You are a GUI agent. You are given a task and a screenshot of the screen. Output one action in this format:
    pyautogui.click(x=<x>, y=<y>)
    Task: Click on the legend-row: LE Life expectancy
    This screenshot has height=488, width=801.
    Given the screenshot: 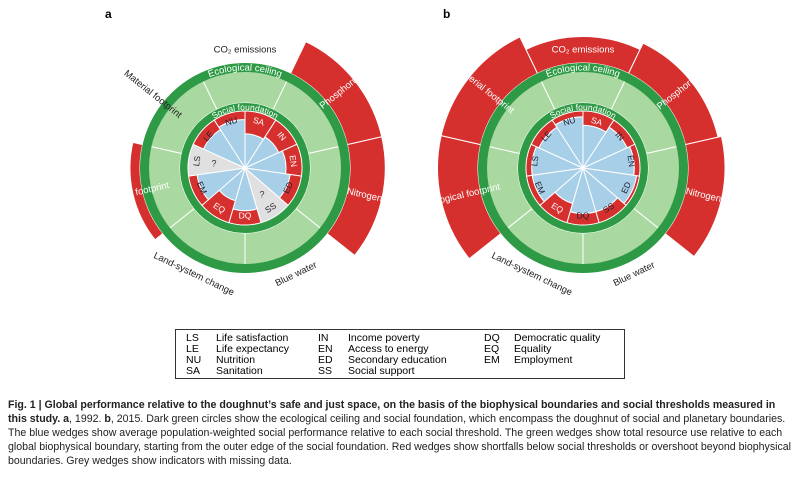 What is the action you would take?
    pyautogui.click(x=237, y=349)
    